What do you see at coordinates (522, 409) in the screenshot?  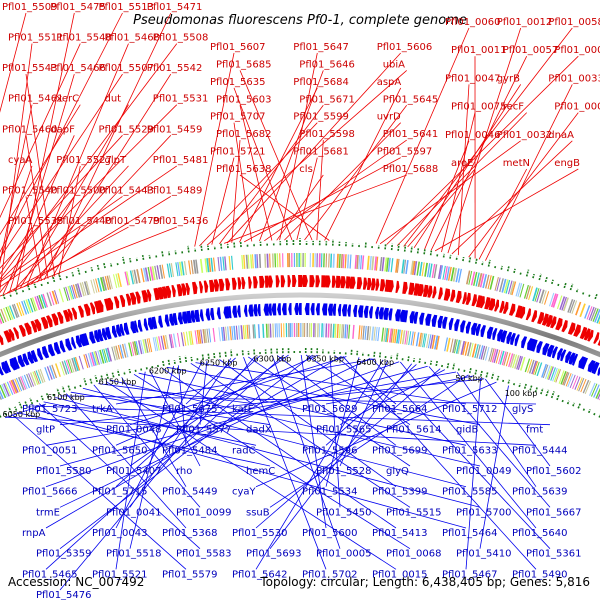 I see `gene-label-bottom: glyS` at bounding box center [522, 409].